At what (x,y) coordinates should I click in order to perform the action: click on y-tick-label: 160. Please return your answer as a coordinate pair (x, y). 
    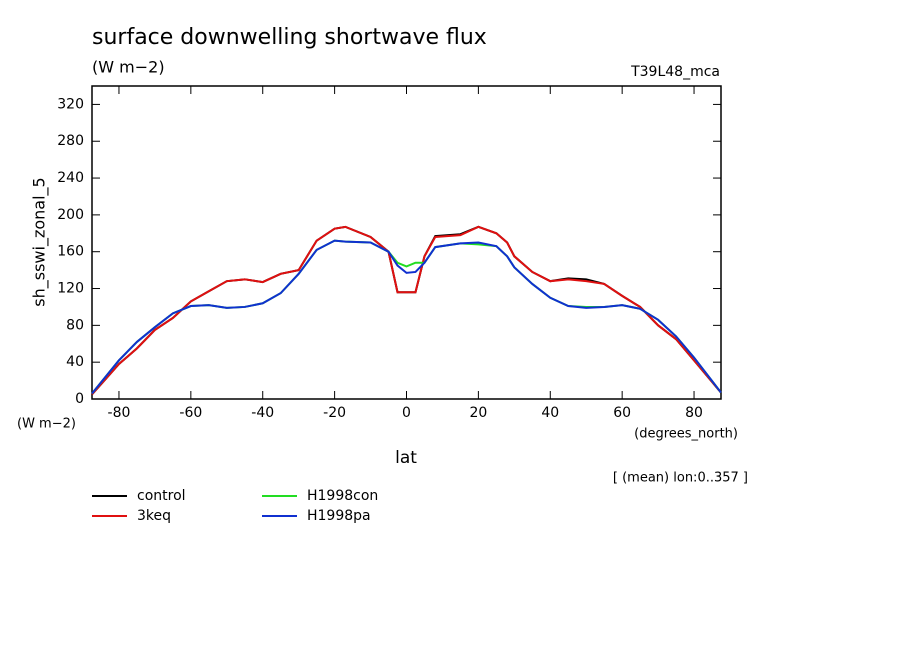
    Looking at the image, I should click on (70, 252).